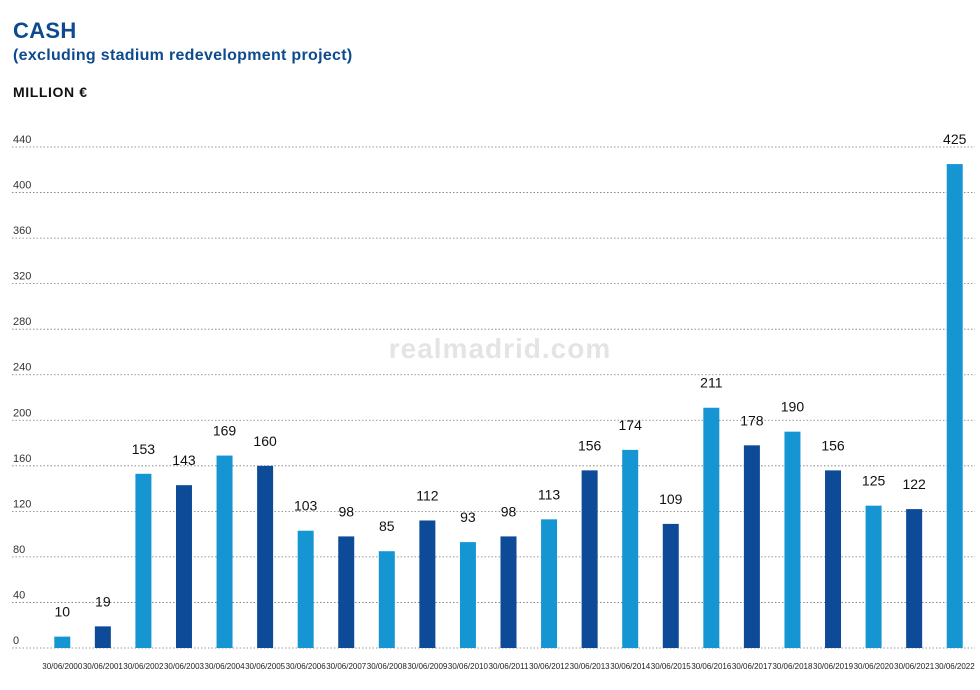 Image resolution: width=980 pixels, height=690 pixels. What do you see at coordinates (103, 601) in the screenshot?
I see `data-label: 19` at bounding box center [103, 601].